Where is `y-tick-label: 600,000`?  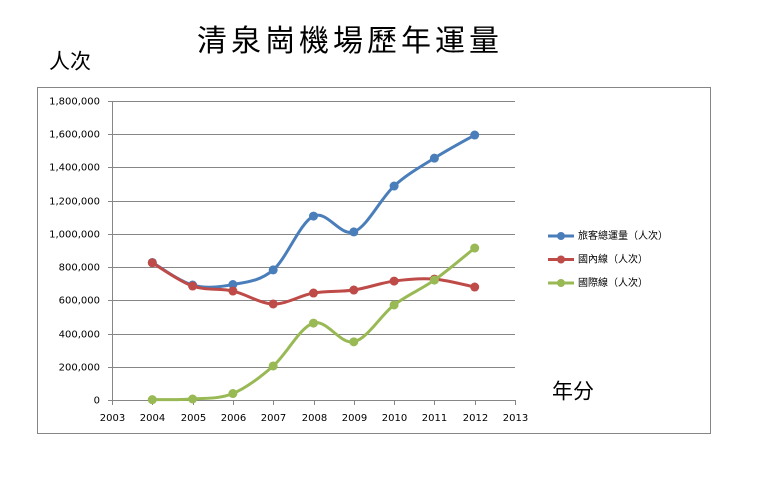 y-tick-label: 600,000 is located at coordinates (79, 301).